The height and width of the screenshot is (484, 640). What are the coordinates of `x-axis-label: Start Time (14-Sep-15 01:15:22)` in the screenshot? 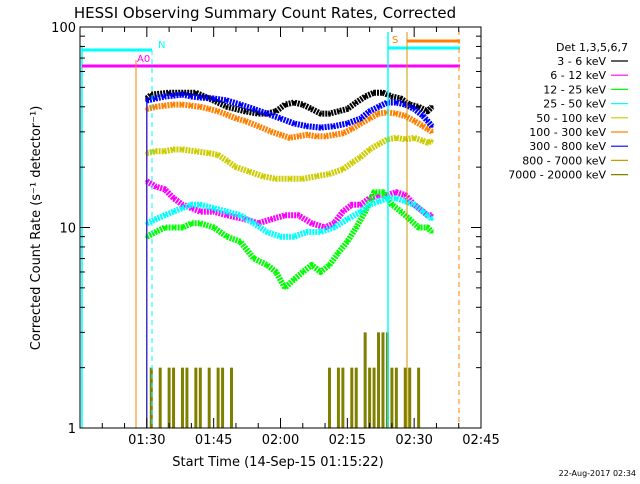 It's located at (277, 462).